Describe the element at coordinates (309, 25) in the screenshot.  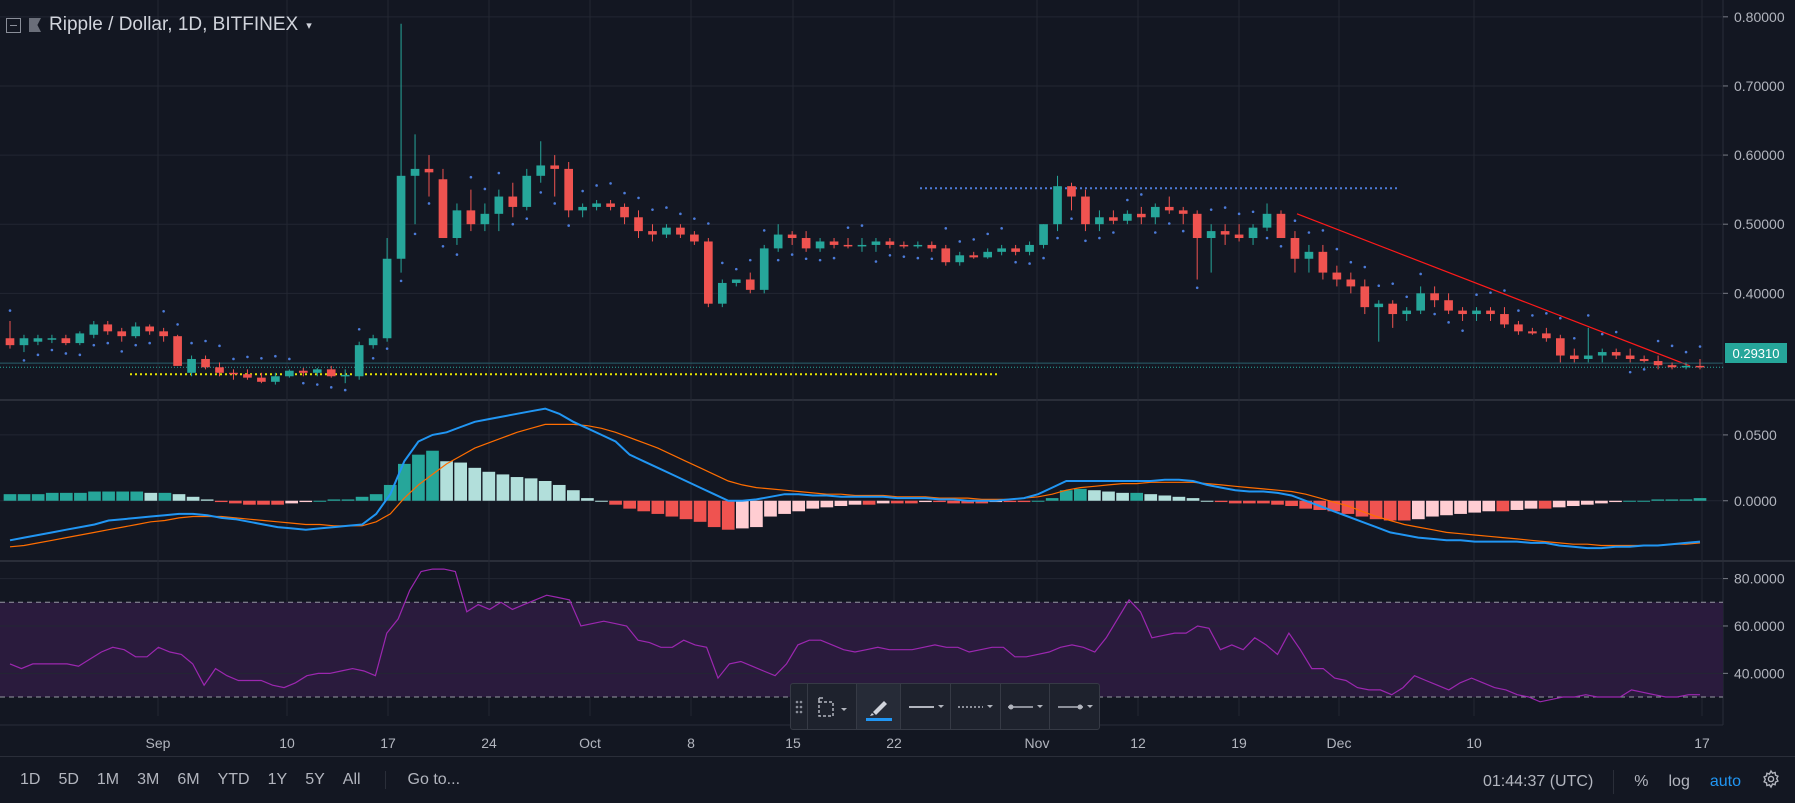
I see `chevron-down-icon: ▾` at that location.